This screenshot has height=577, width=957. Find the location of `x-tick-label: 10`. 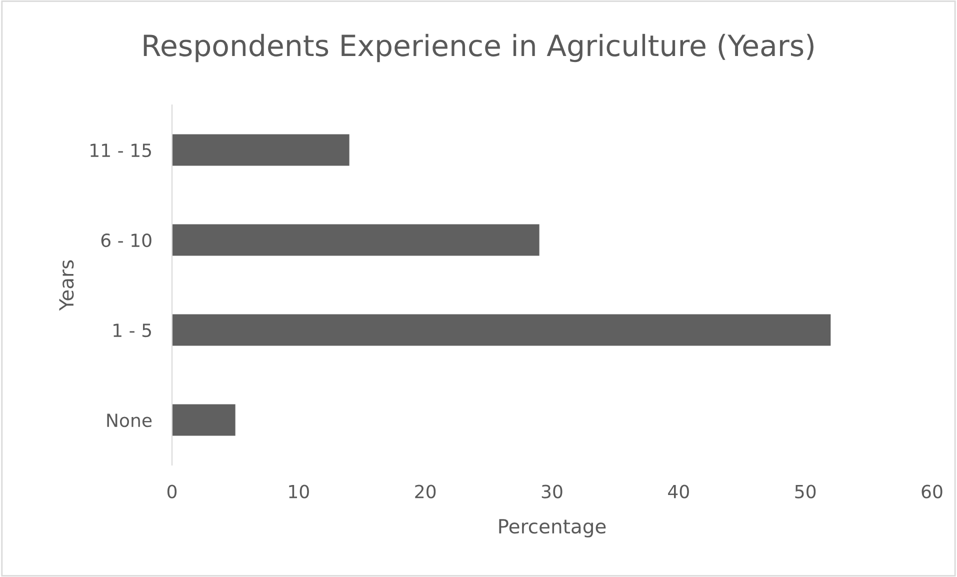

x-tick-label: 10 is located at coordinates (299, 491).